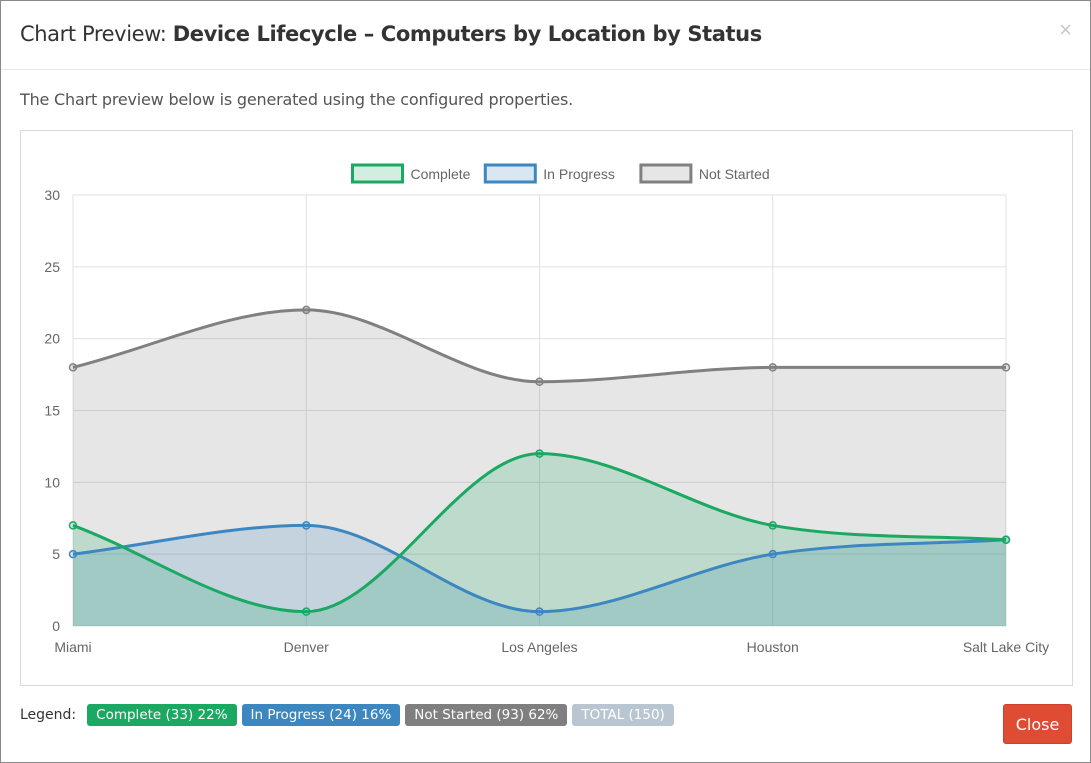  Describe the element at coordinates (510, 173) in the screenshot. I see `legend-swatch-in-progress` at that location.